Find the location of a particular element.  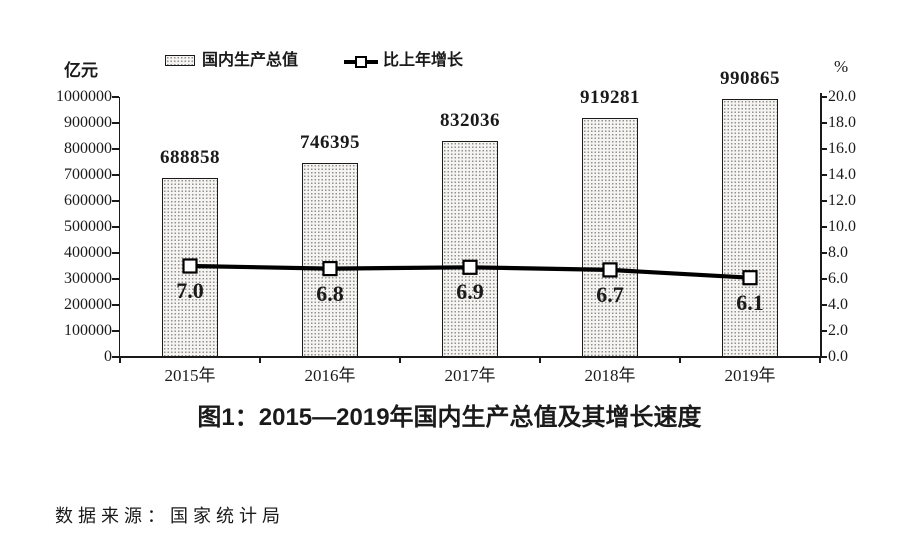

growth-line-layer is located at coordinates (470, 272).